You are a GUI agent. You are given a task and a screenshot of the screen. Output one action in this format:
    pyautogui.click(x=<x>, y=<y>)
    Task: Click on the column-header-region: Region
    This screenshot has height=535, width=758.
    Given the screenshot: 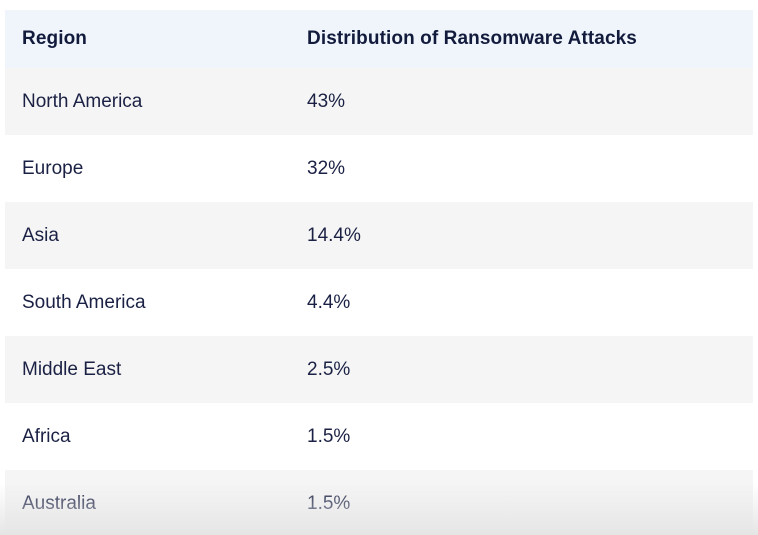 What is the action you would take?
    pyautogui.click(x=54, y=38)
    